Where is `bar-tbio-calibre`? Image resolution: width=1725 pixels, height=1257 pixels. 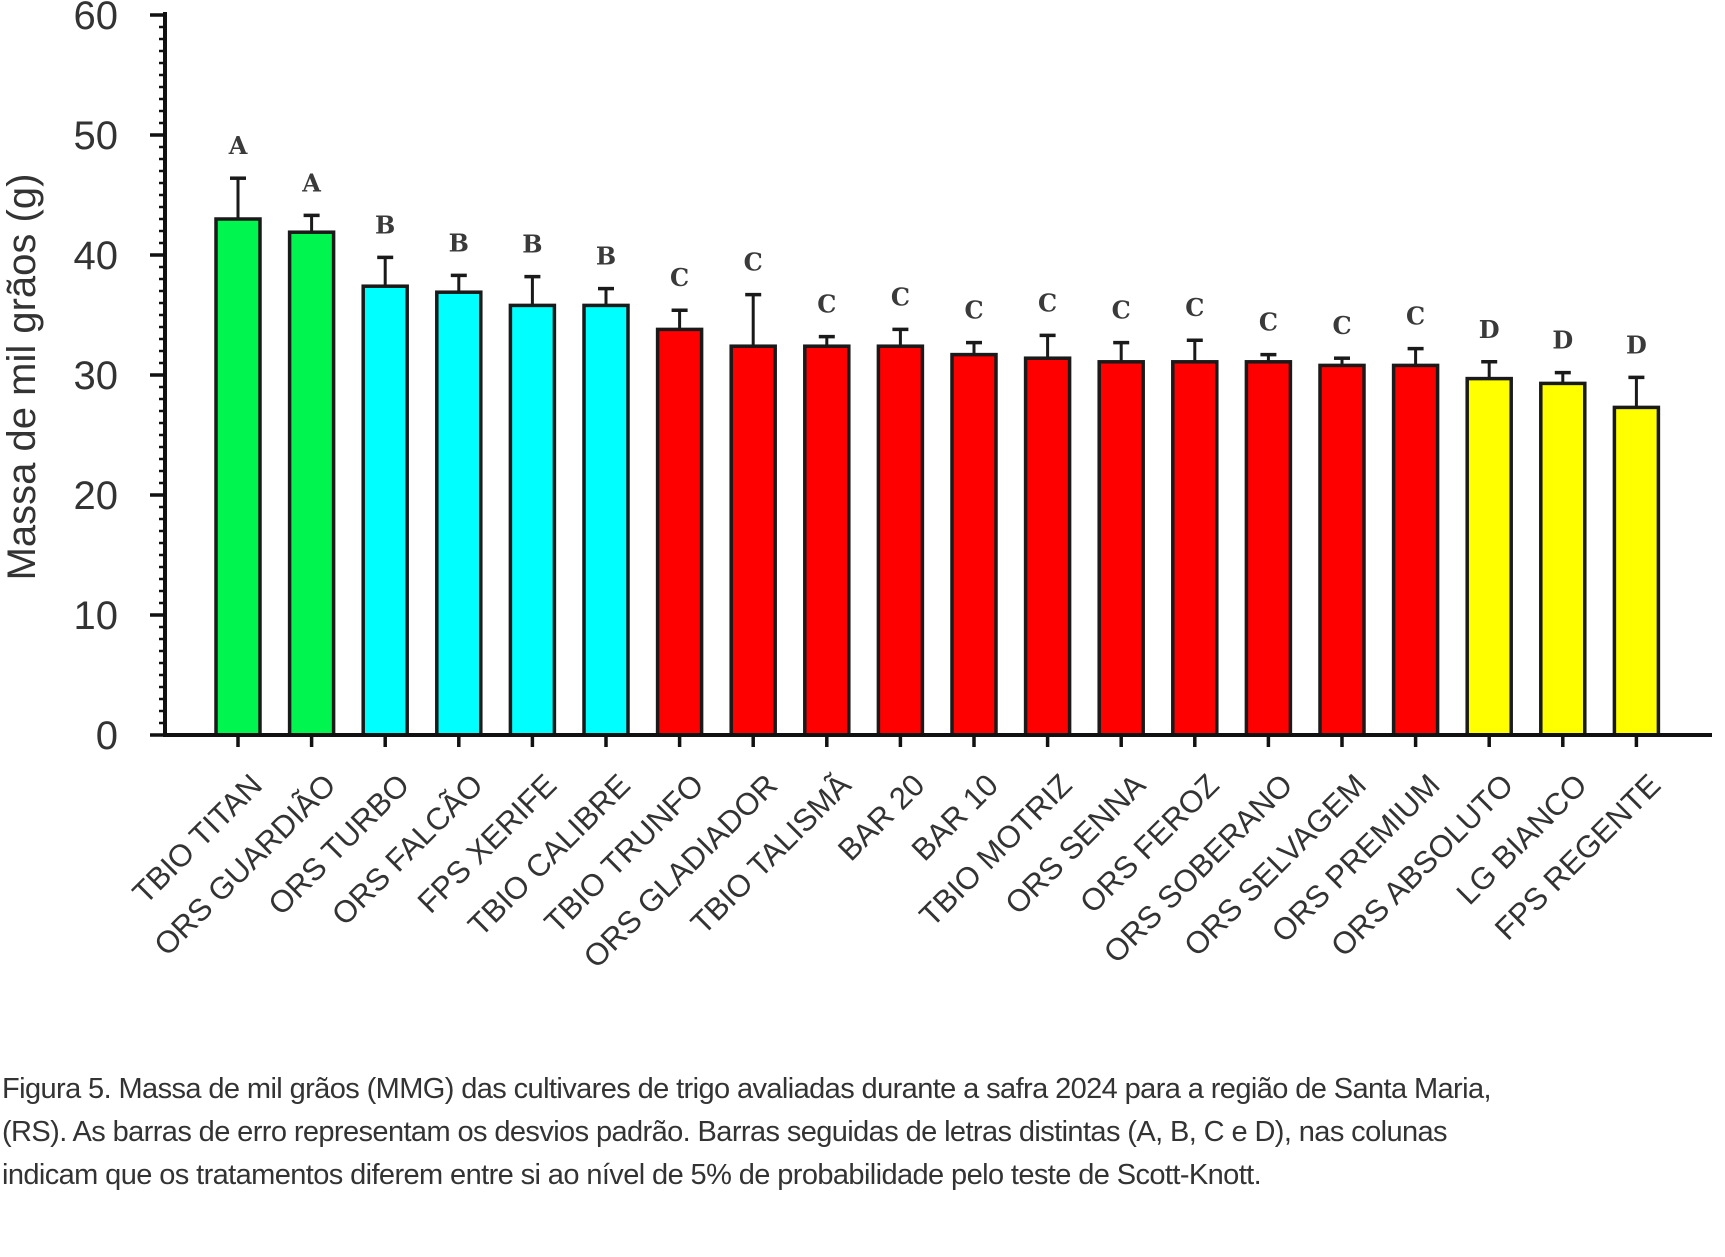 bar-tbio-calibre is located at coordinates (606, 520).